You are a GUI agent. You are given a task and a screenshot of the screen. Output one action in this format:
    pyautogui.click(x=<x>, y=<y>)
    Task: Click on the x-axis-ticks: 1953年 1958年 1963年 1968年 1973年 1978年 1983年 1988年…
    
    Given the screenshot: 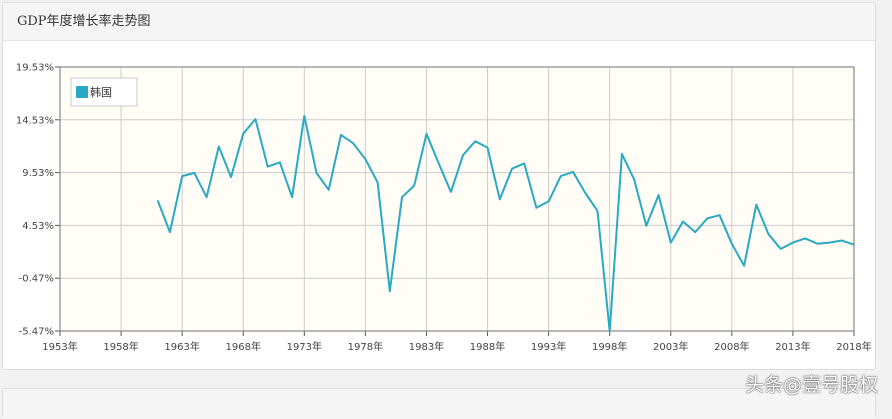 What is the action you would take?
    pyautogui.click(x=456, y=346)
    